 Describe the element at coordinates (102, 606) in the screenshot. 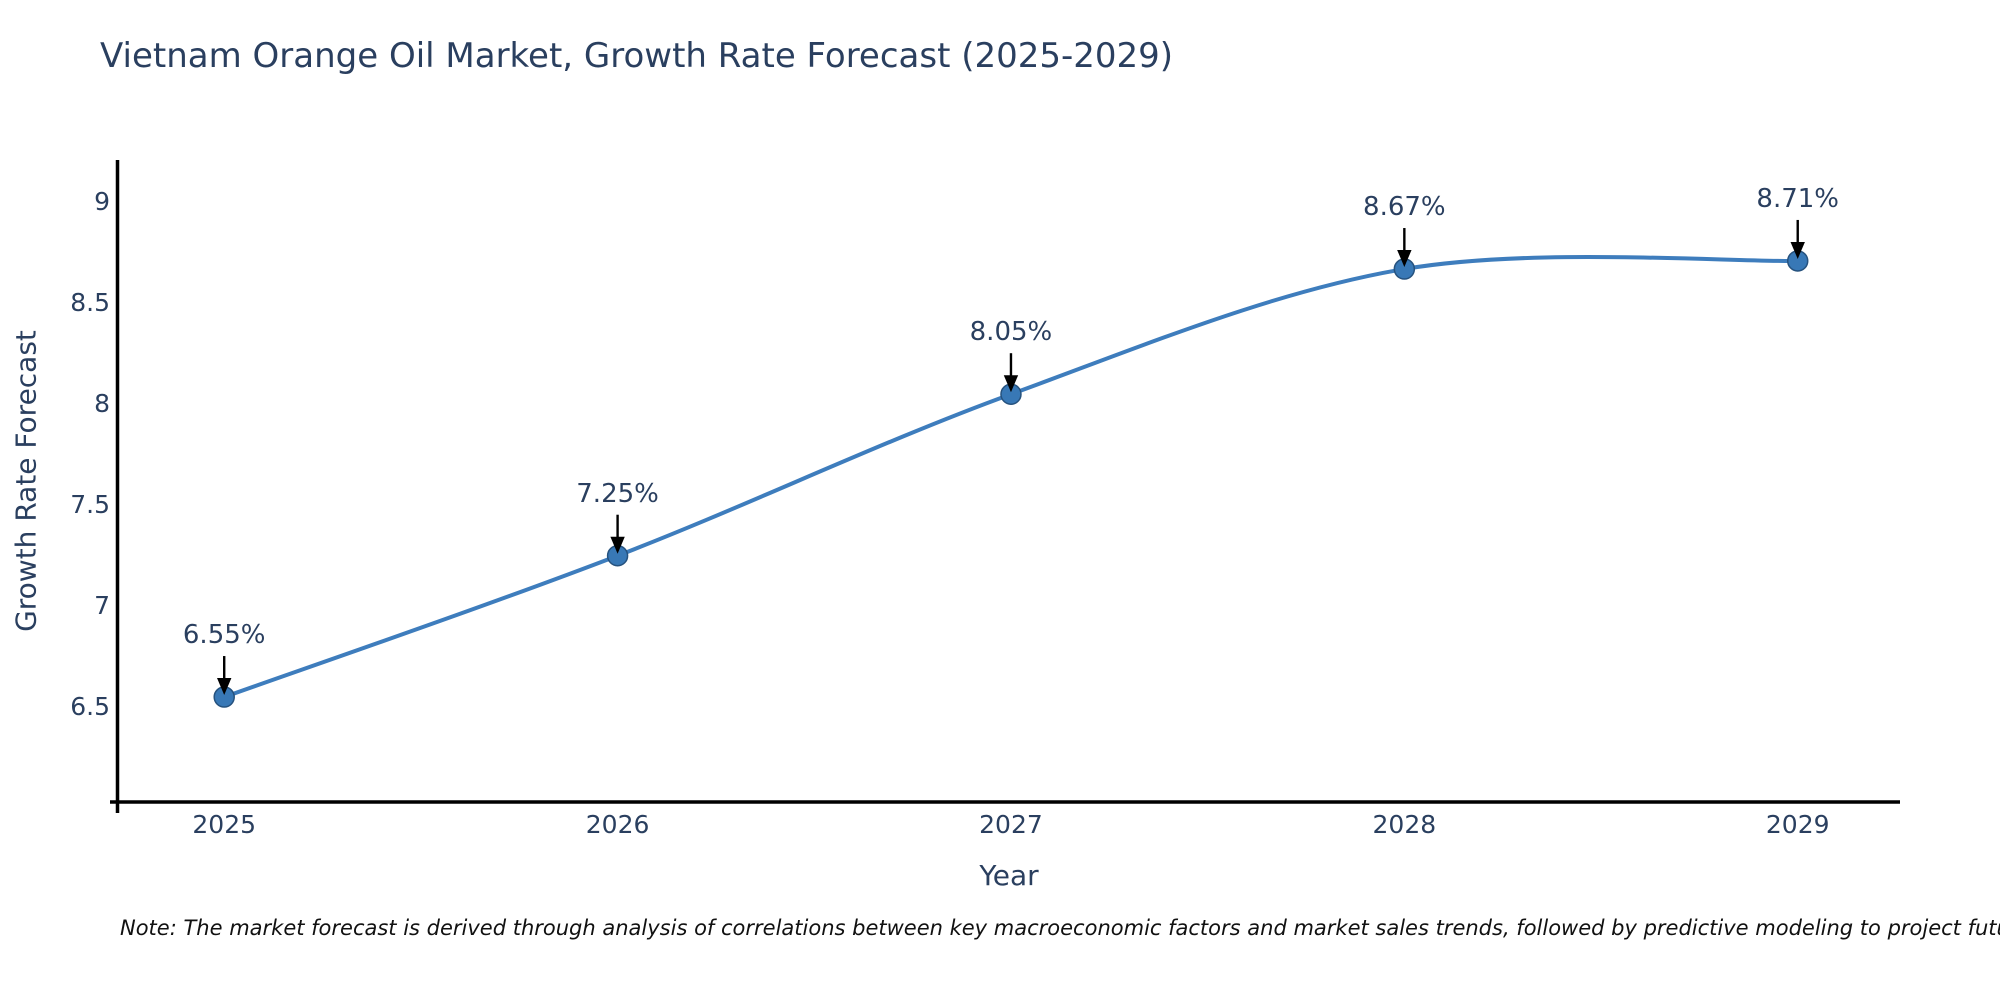

I see `y-tick-label: 7` at that location.